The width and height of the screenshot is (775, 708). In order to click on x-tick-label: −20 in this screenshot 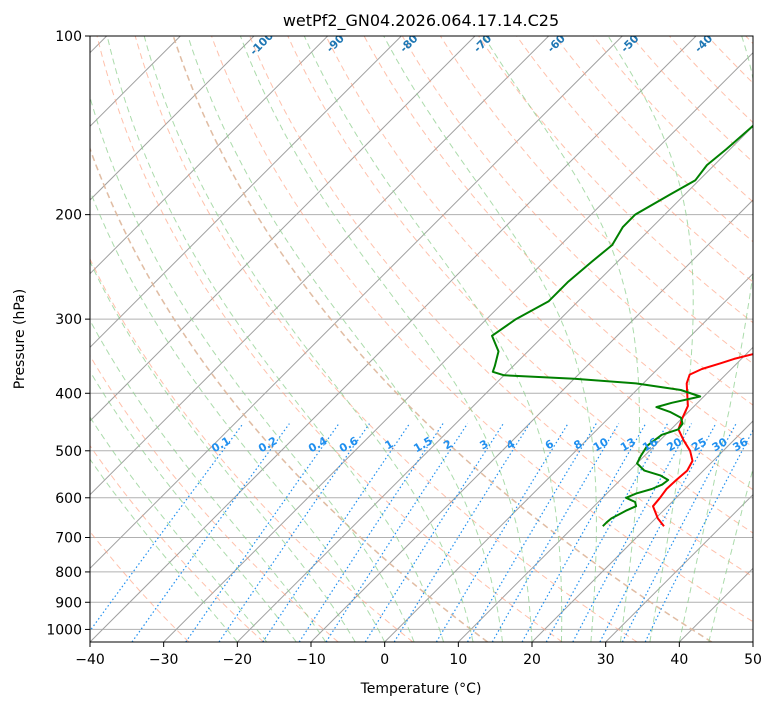, I will do `click(238, 660)`.